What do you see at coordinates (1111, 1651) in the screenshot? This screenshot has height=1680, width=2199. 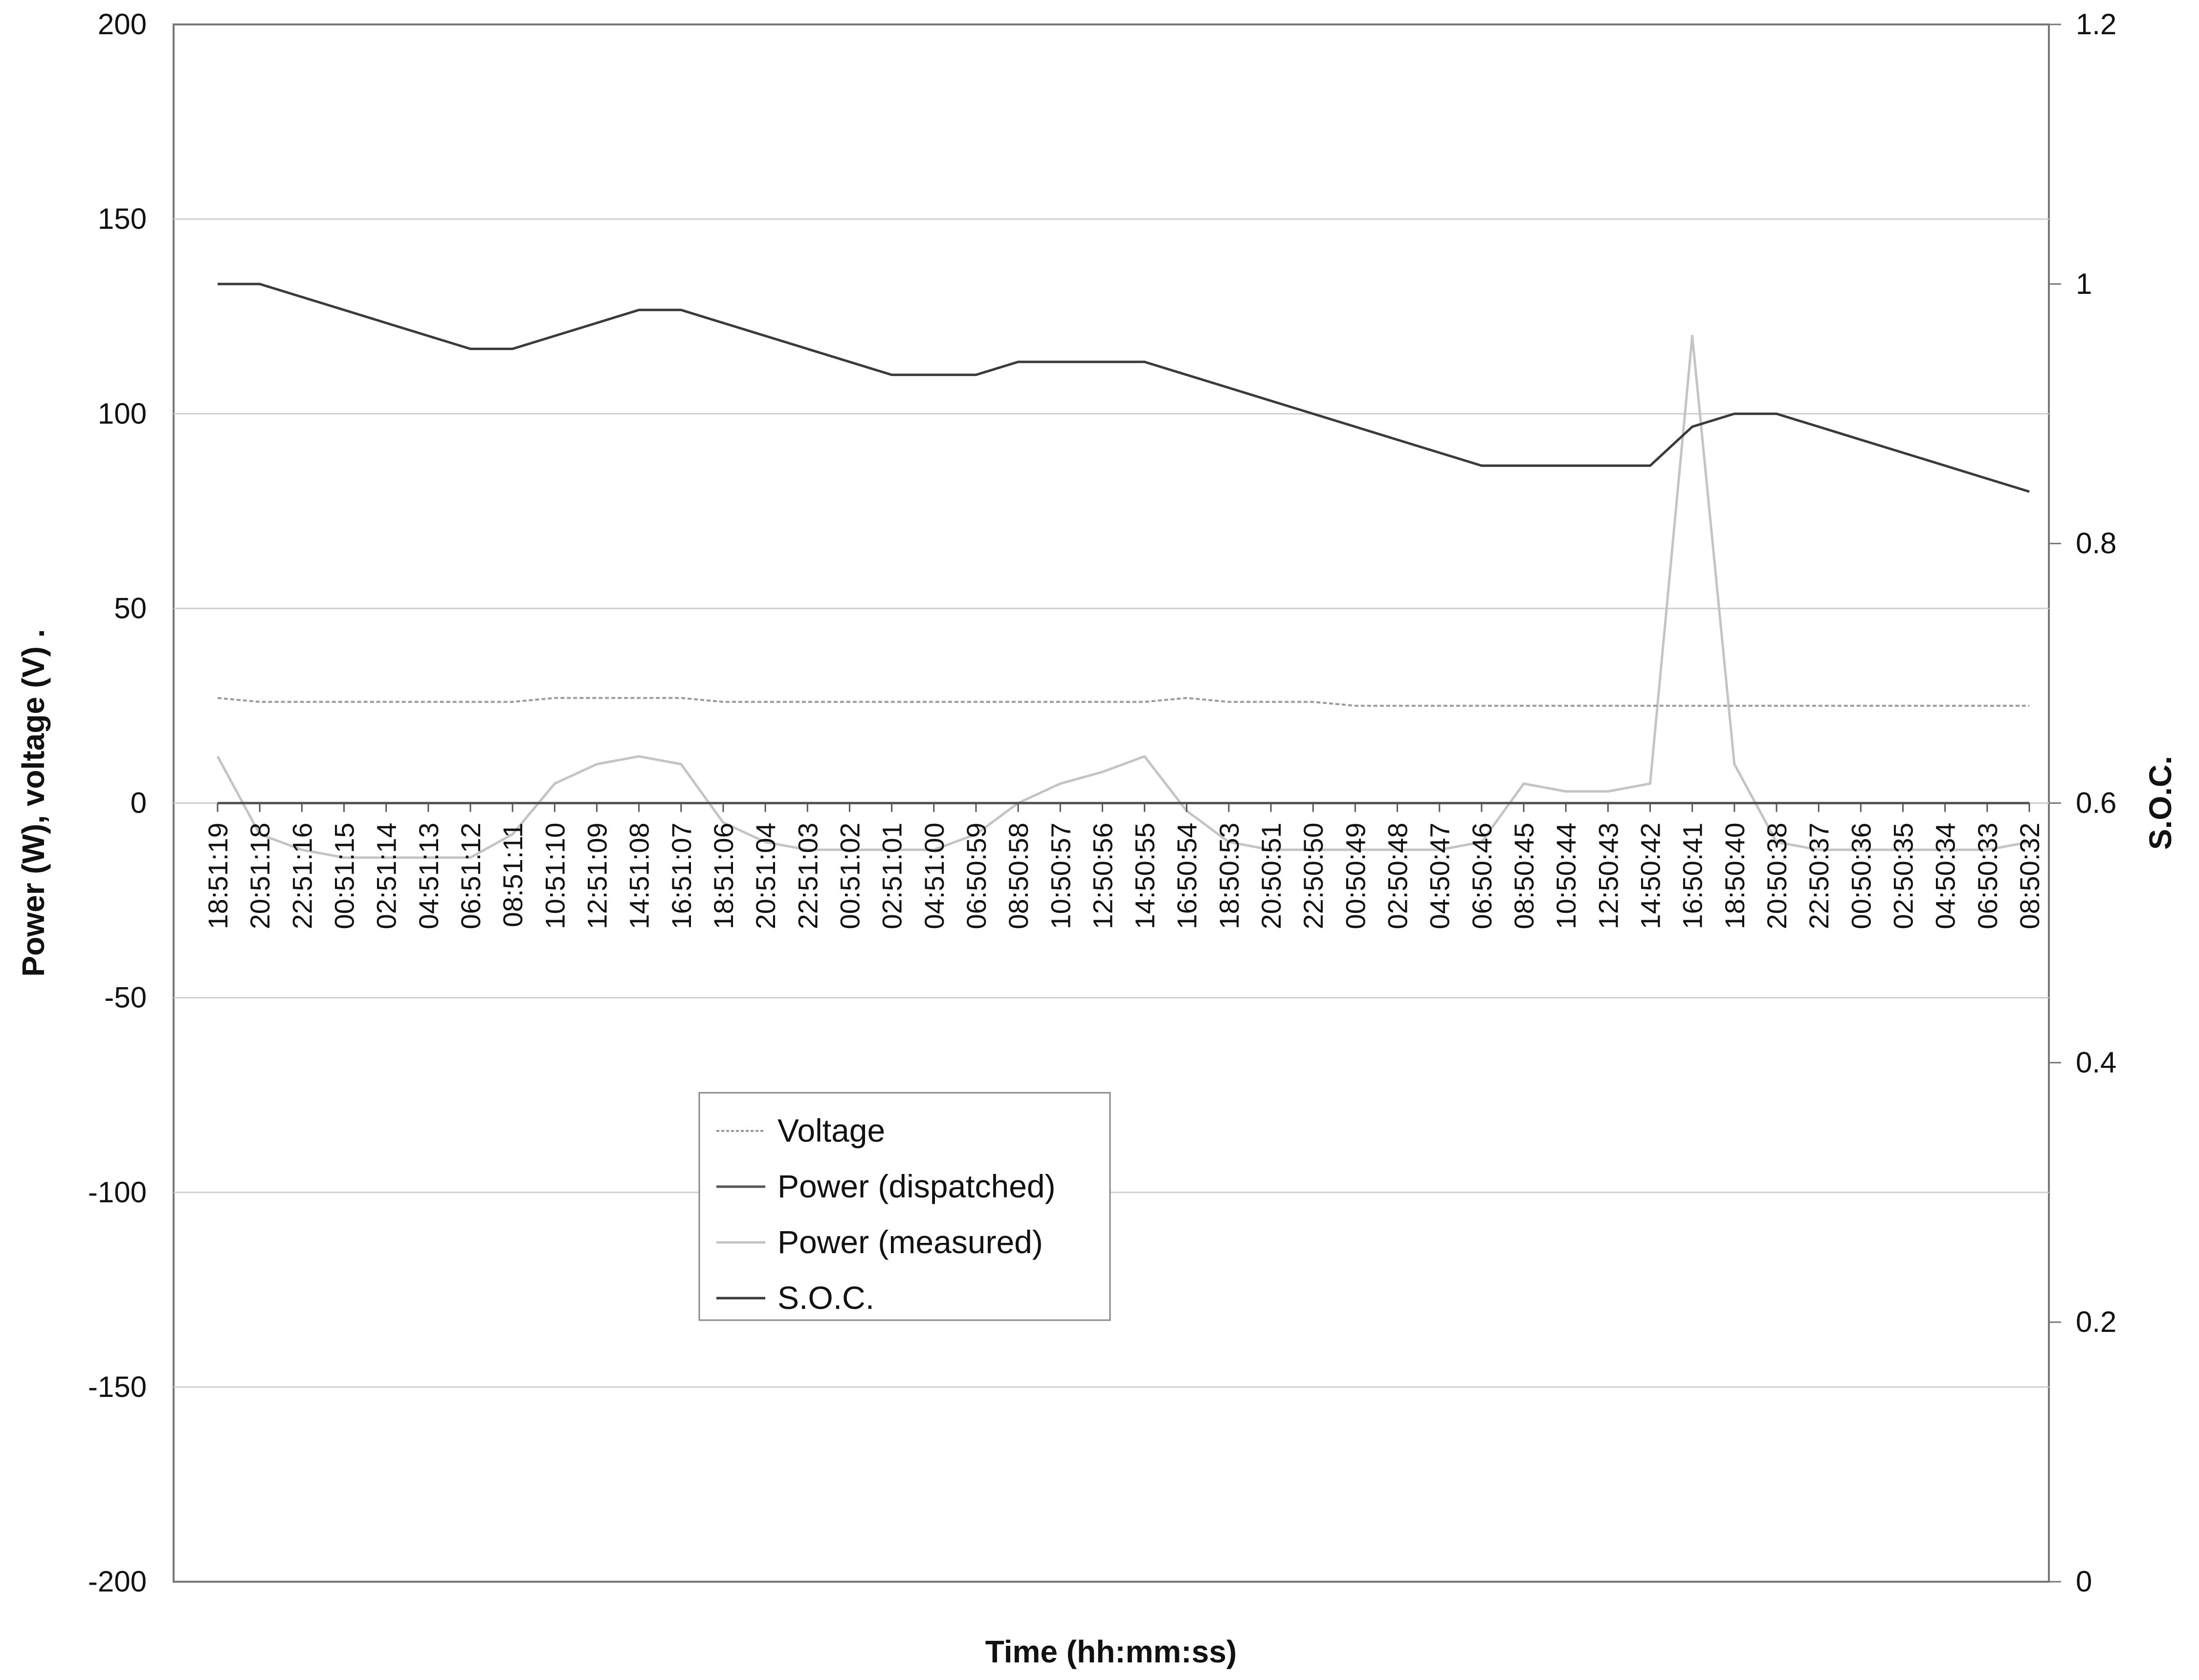 I see `x-axis-title: Time (hh:mm:ss)` at bounding box center [1111, 1651].